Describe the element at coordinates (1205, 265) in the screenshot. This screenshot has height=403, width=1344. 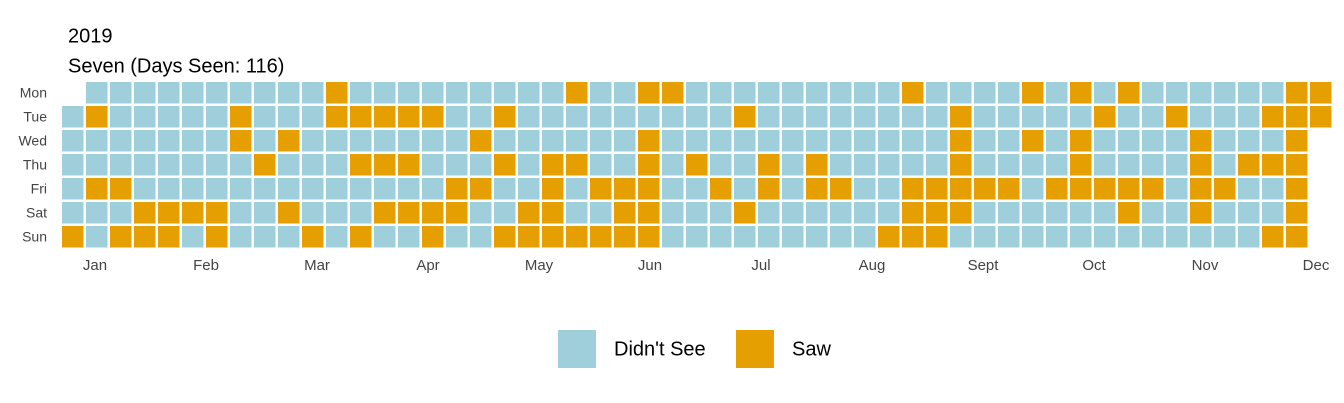
I see `month-label: Nov` at that location.